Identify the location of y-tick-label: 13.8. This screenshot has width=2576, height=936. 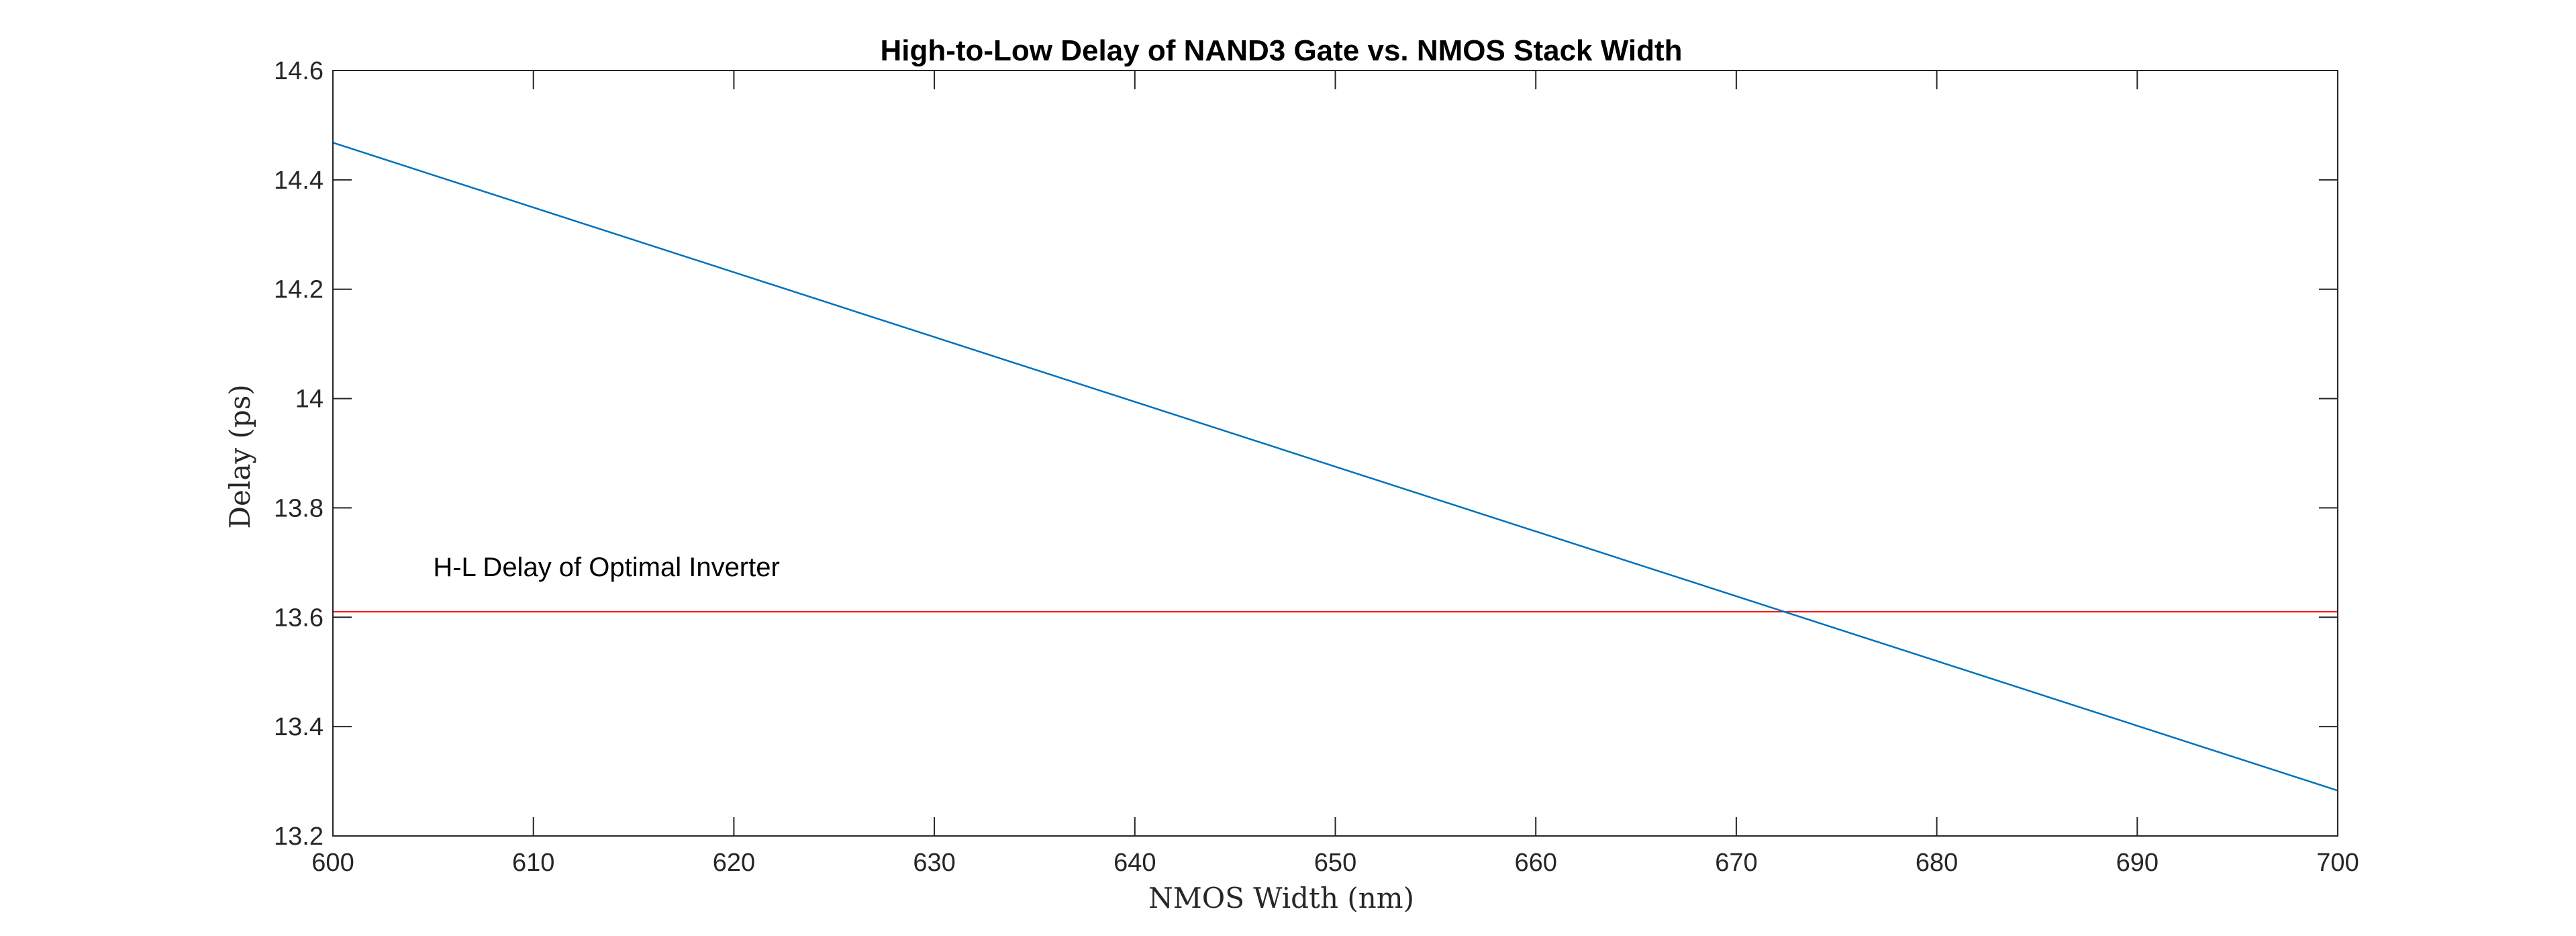
(299, 508).